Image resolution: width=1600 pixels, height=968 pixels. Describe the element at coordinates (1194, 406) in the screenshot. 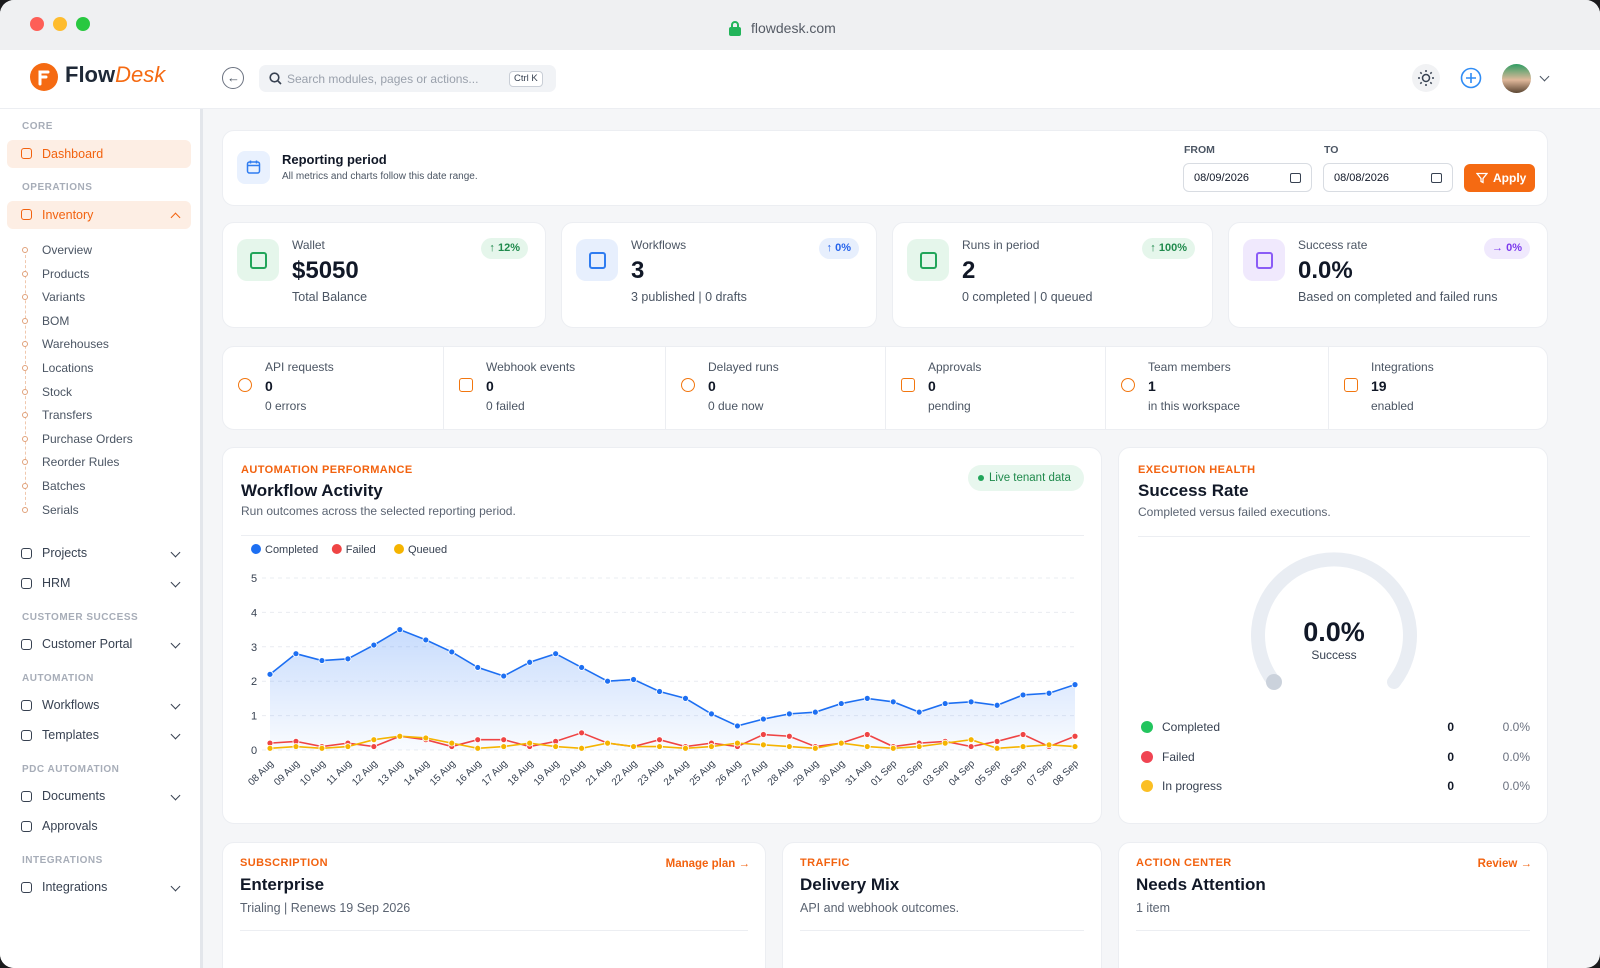

I see `metric-sub: in this workspace` at that location.